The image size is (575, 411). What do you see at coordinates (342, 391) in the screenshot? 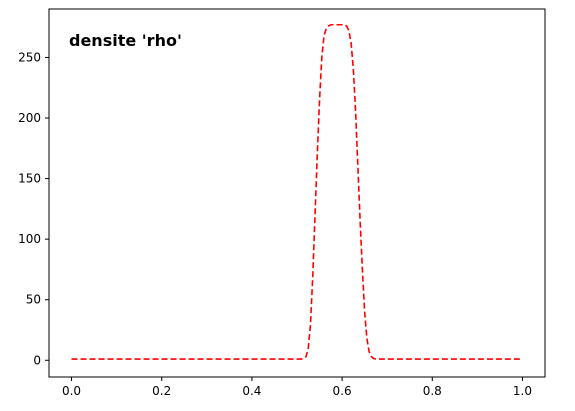
I see `x-tick-label: 0.6` at bounding box center [342, 391].